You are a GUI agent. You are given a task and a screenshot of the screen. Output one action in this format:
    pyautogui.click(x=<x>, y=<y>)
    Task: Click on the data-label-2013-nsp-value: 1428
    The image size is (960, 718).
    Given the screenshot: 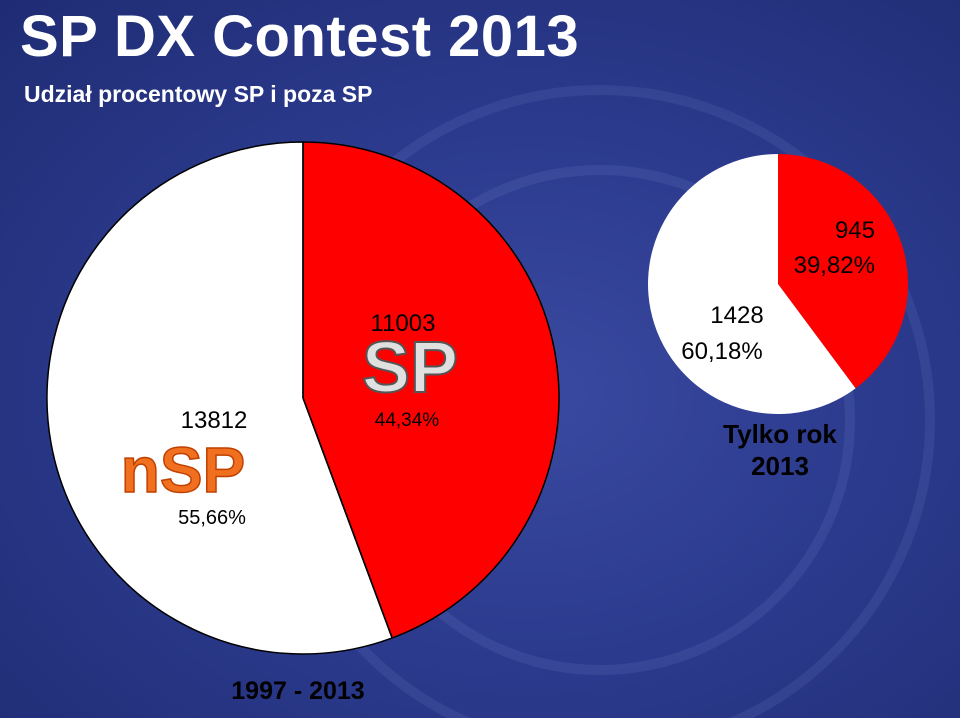 What is the action you would take?
    pyautogui.click(x=736, y=315)
    